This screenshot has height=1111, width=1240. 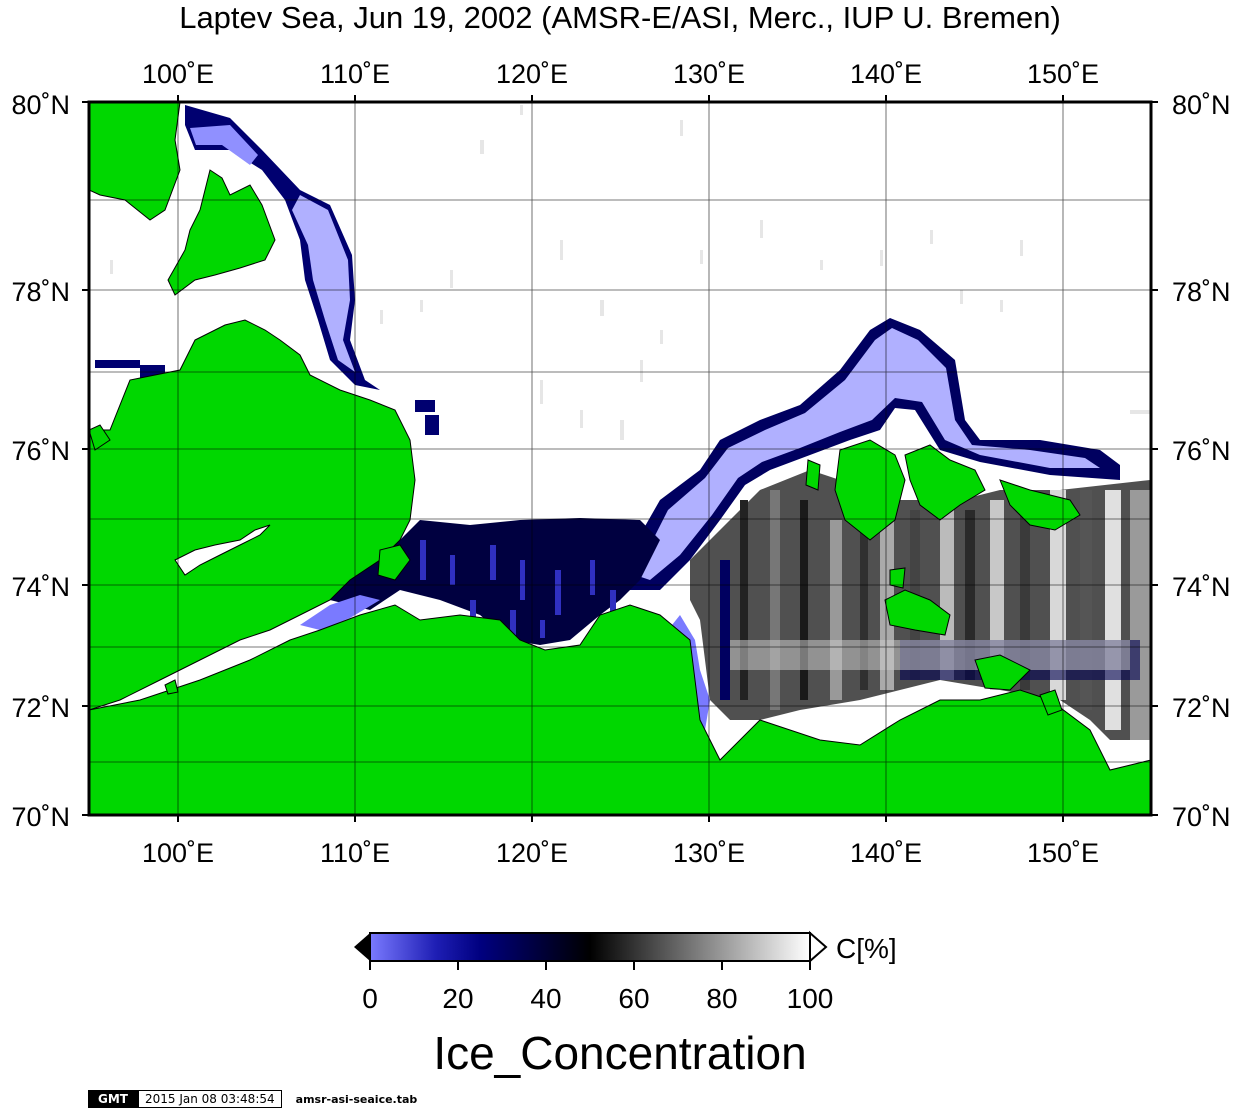 What do you see at coordinates (590, 947) in the screenshot?
I see `colorbar-gradient` at bounding box center [590, 947].